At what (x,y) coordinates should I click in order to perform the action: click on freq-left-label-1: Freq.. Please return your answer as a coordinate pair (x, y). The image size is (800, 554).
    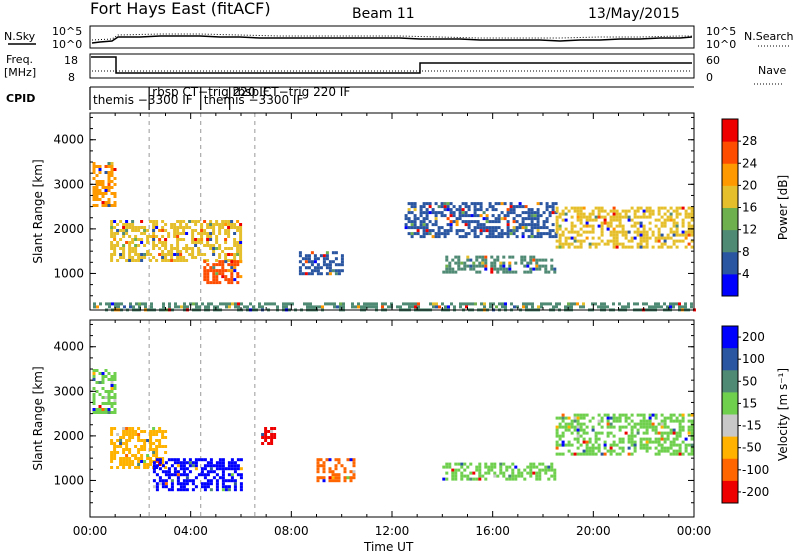
    Looking at the image, I should click on (19, 59).